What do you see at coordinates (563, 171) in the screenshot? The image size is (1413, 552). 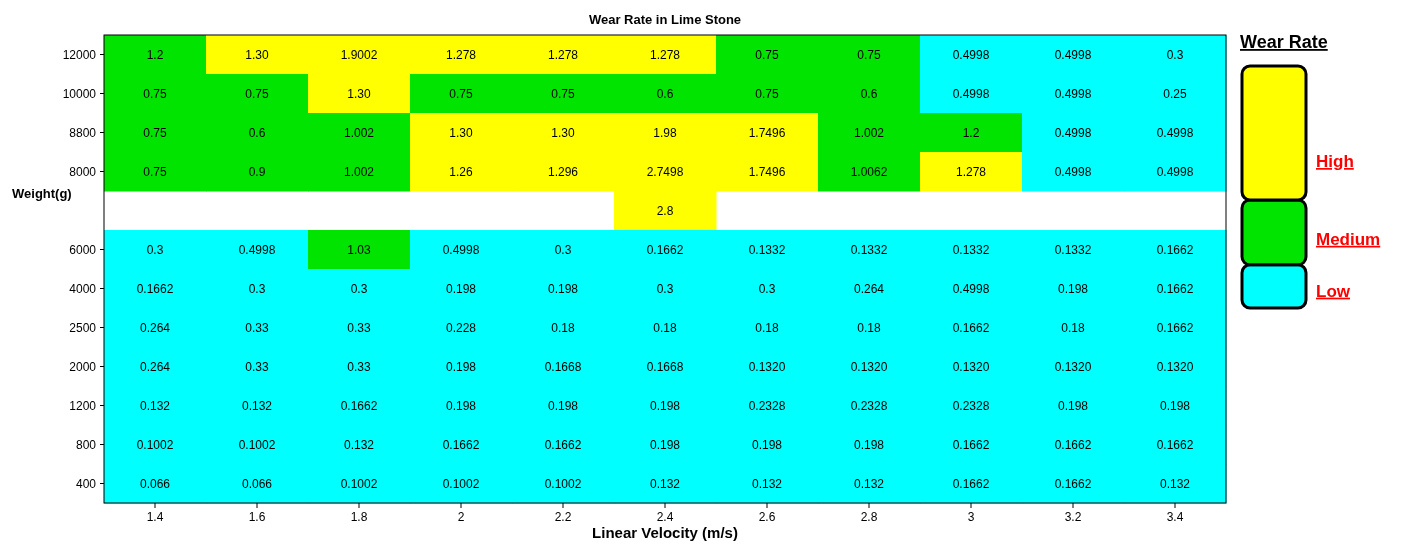 I see `data-label: 1.296` at bounding box center [563, 171].